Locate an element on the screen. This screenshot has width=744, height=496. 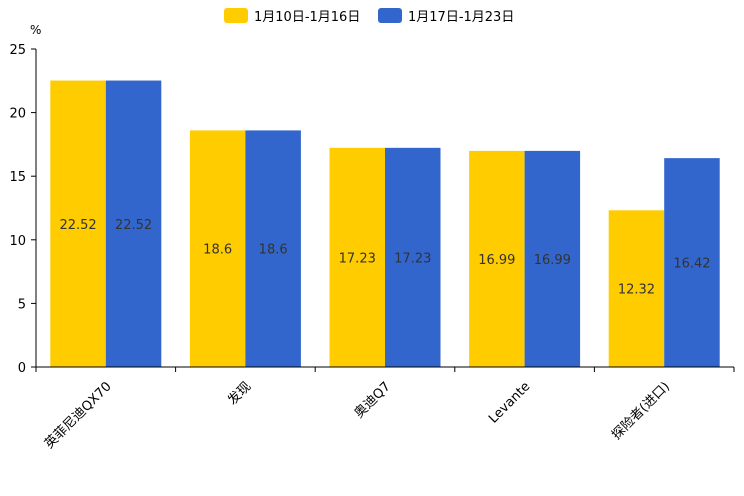
y-tick-label: 20 is located at coordinates (17, 114).